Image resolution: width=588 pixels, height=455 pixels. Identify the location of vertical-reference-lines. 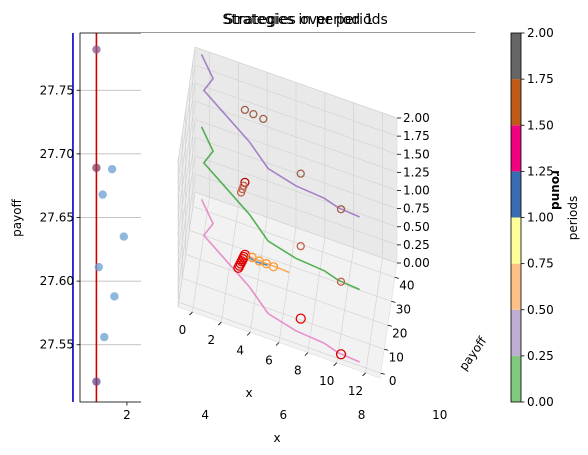
(85, 217).